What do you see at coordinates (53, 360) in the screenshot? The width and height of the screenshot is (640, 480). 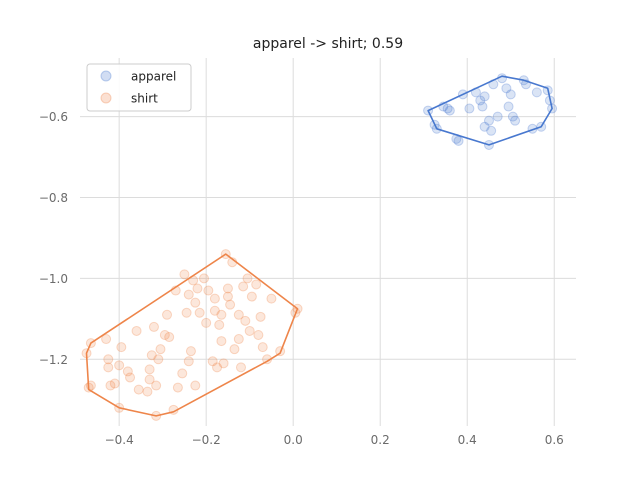 I see `y-tick-label: −1.2` at bounding box center [53, 360].